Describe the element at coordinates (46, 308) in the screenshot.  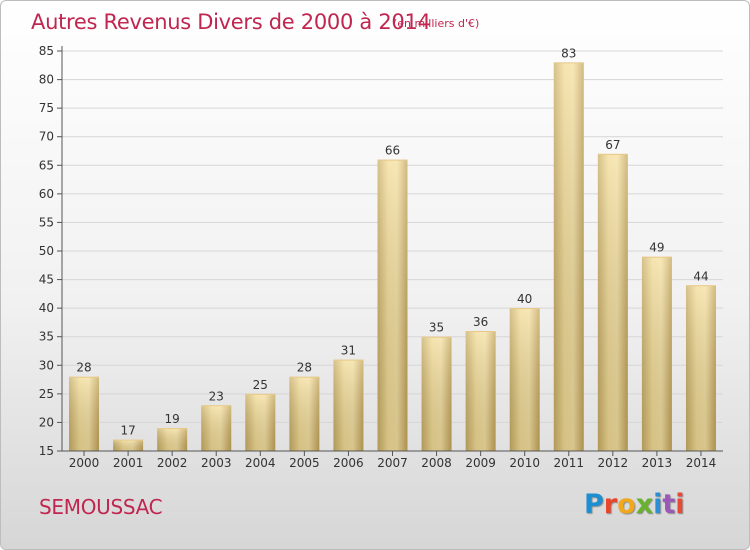
I see `y-tick-label: 40` at that location.